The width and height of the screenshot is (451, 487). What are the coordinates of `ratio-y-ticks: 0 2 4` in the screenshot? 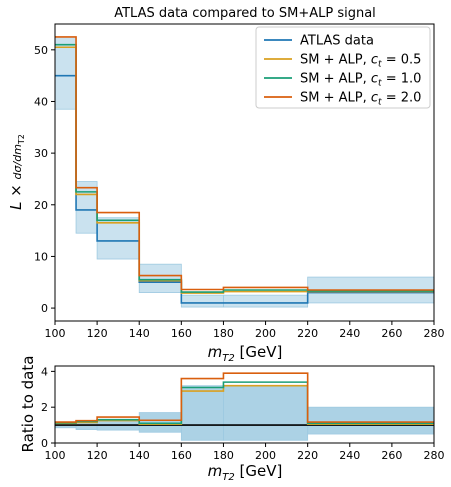 It's located at (48, 407).